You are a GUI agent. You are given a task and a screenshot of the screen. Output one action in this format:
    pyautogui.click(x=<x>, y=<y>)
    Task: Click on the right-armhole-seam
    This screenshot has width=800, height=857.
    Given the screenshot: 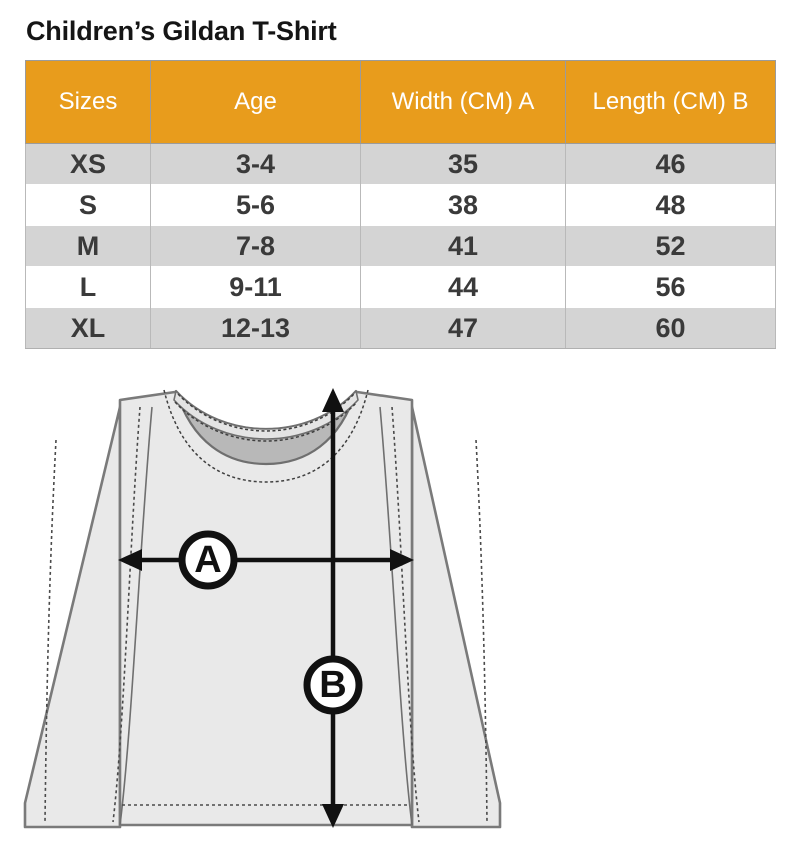 What is the action you would take?
    pyautogui.click(x=396, y=616)
    